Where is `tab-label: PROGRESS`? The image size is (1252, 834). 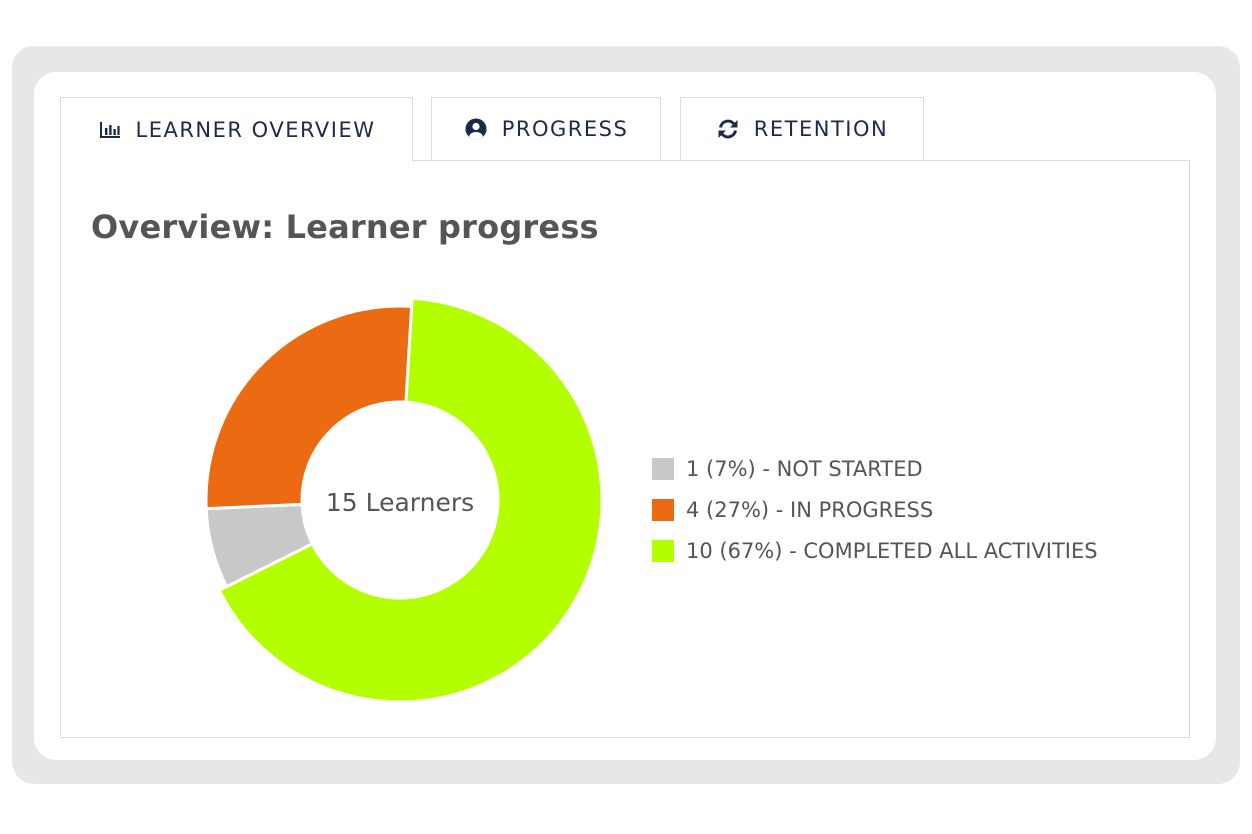 tab-label: PROGRESS is located at coordinates (565, 129).